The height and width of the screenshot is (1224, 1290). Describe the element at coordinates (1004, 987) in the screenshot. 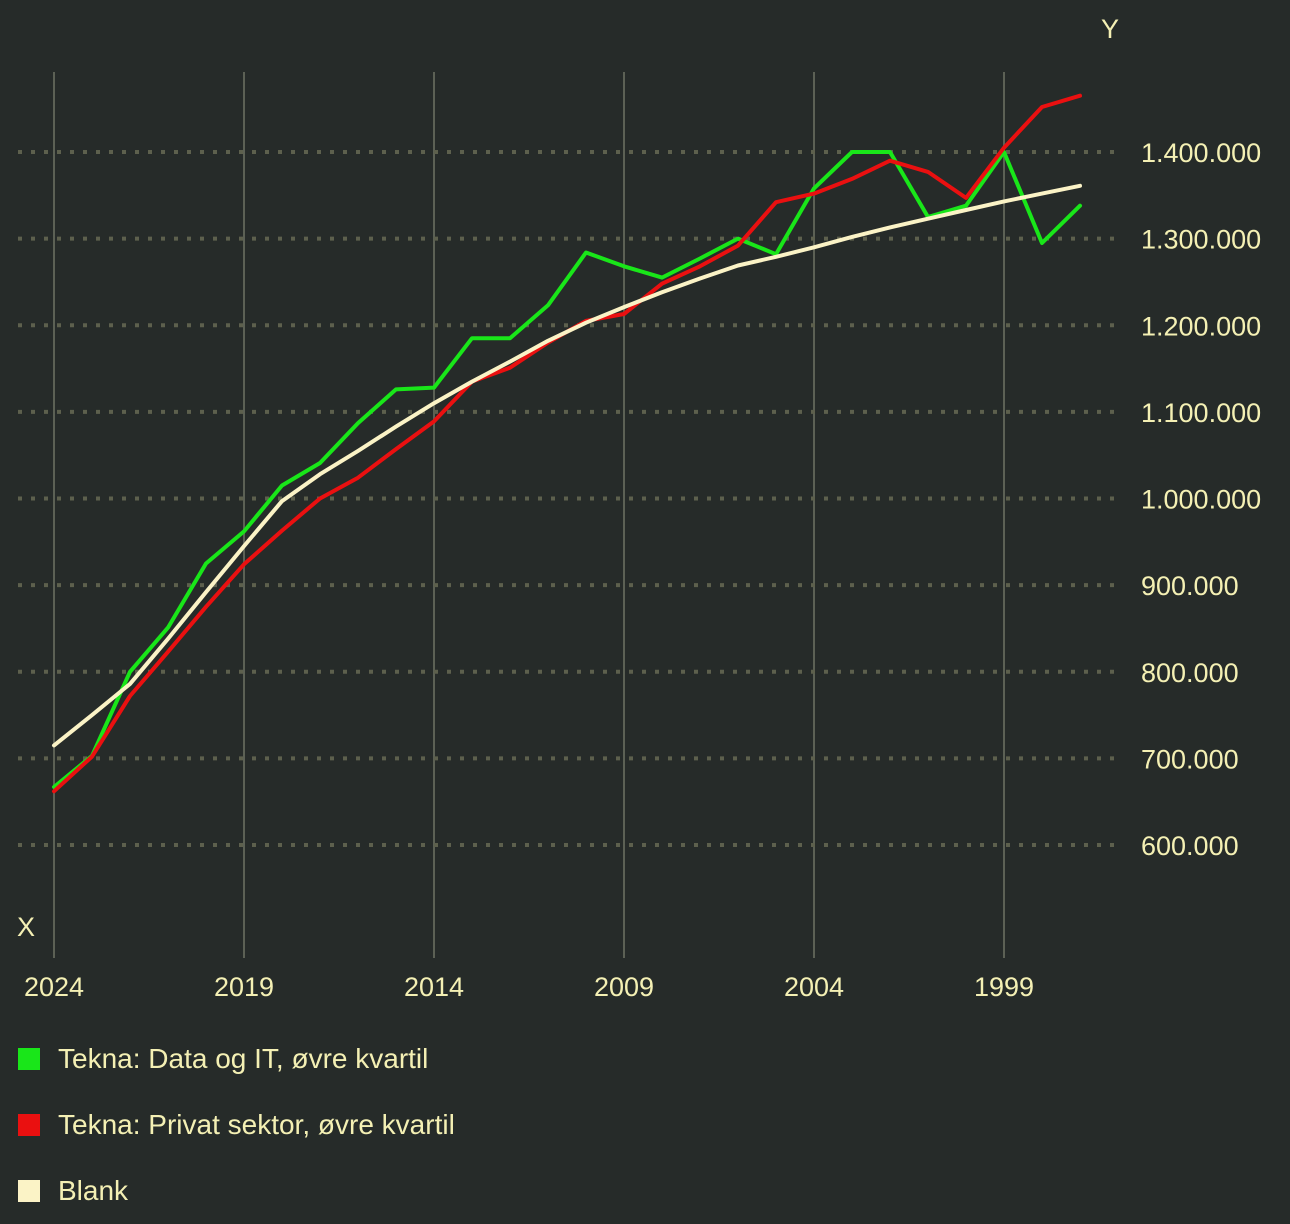

I see `x-tick-label: 1999` at that location.